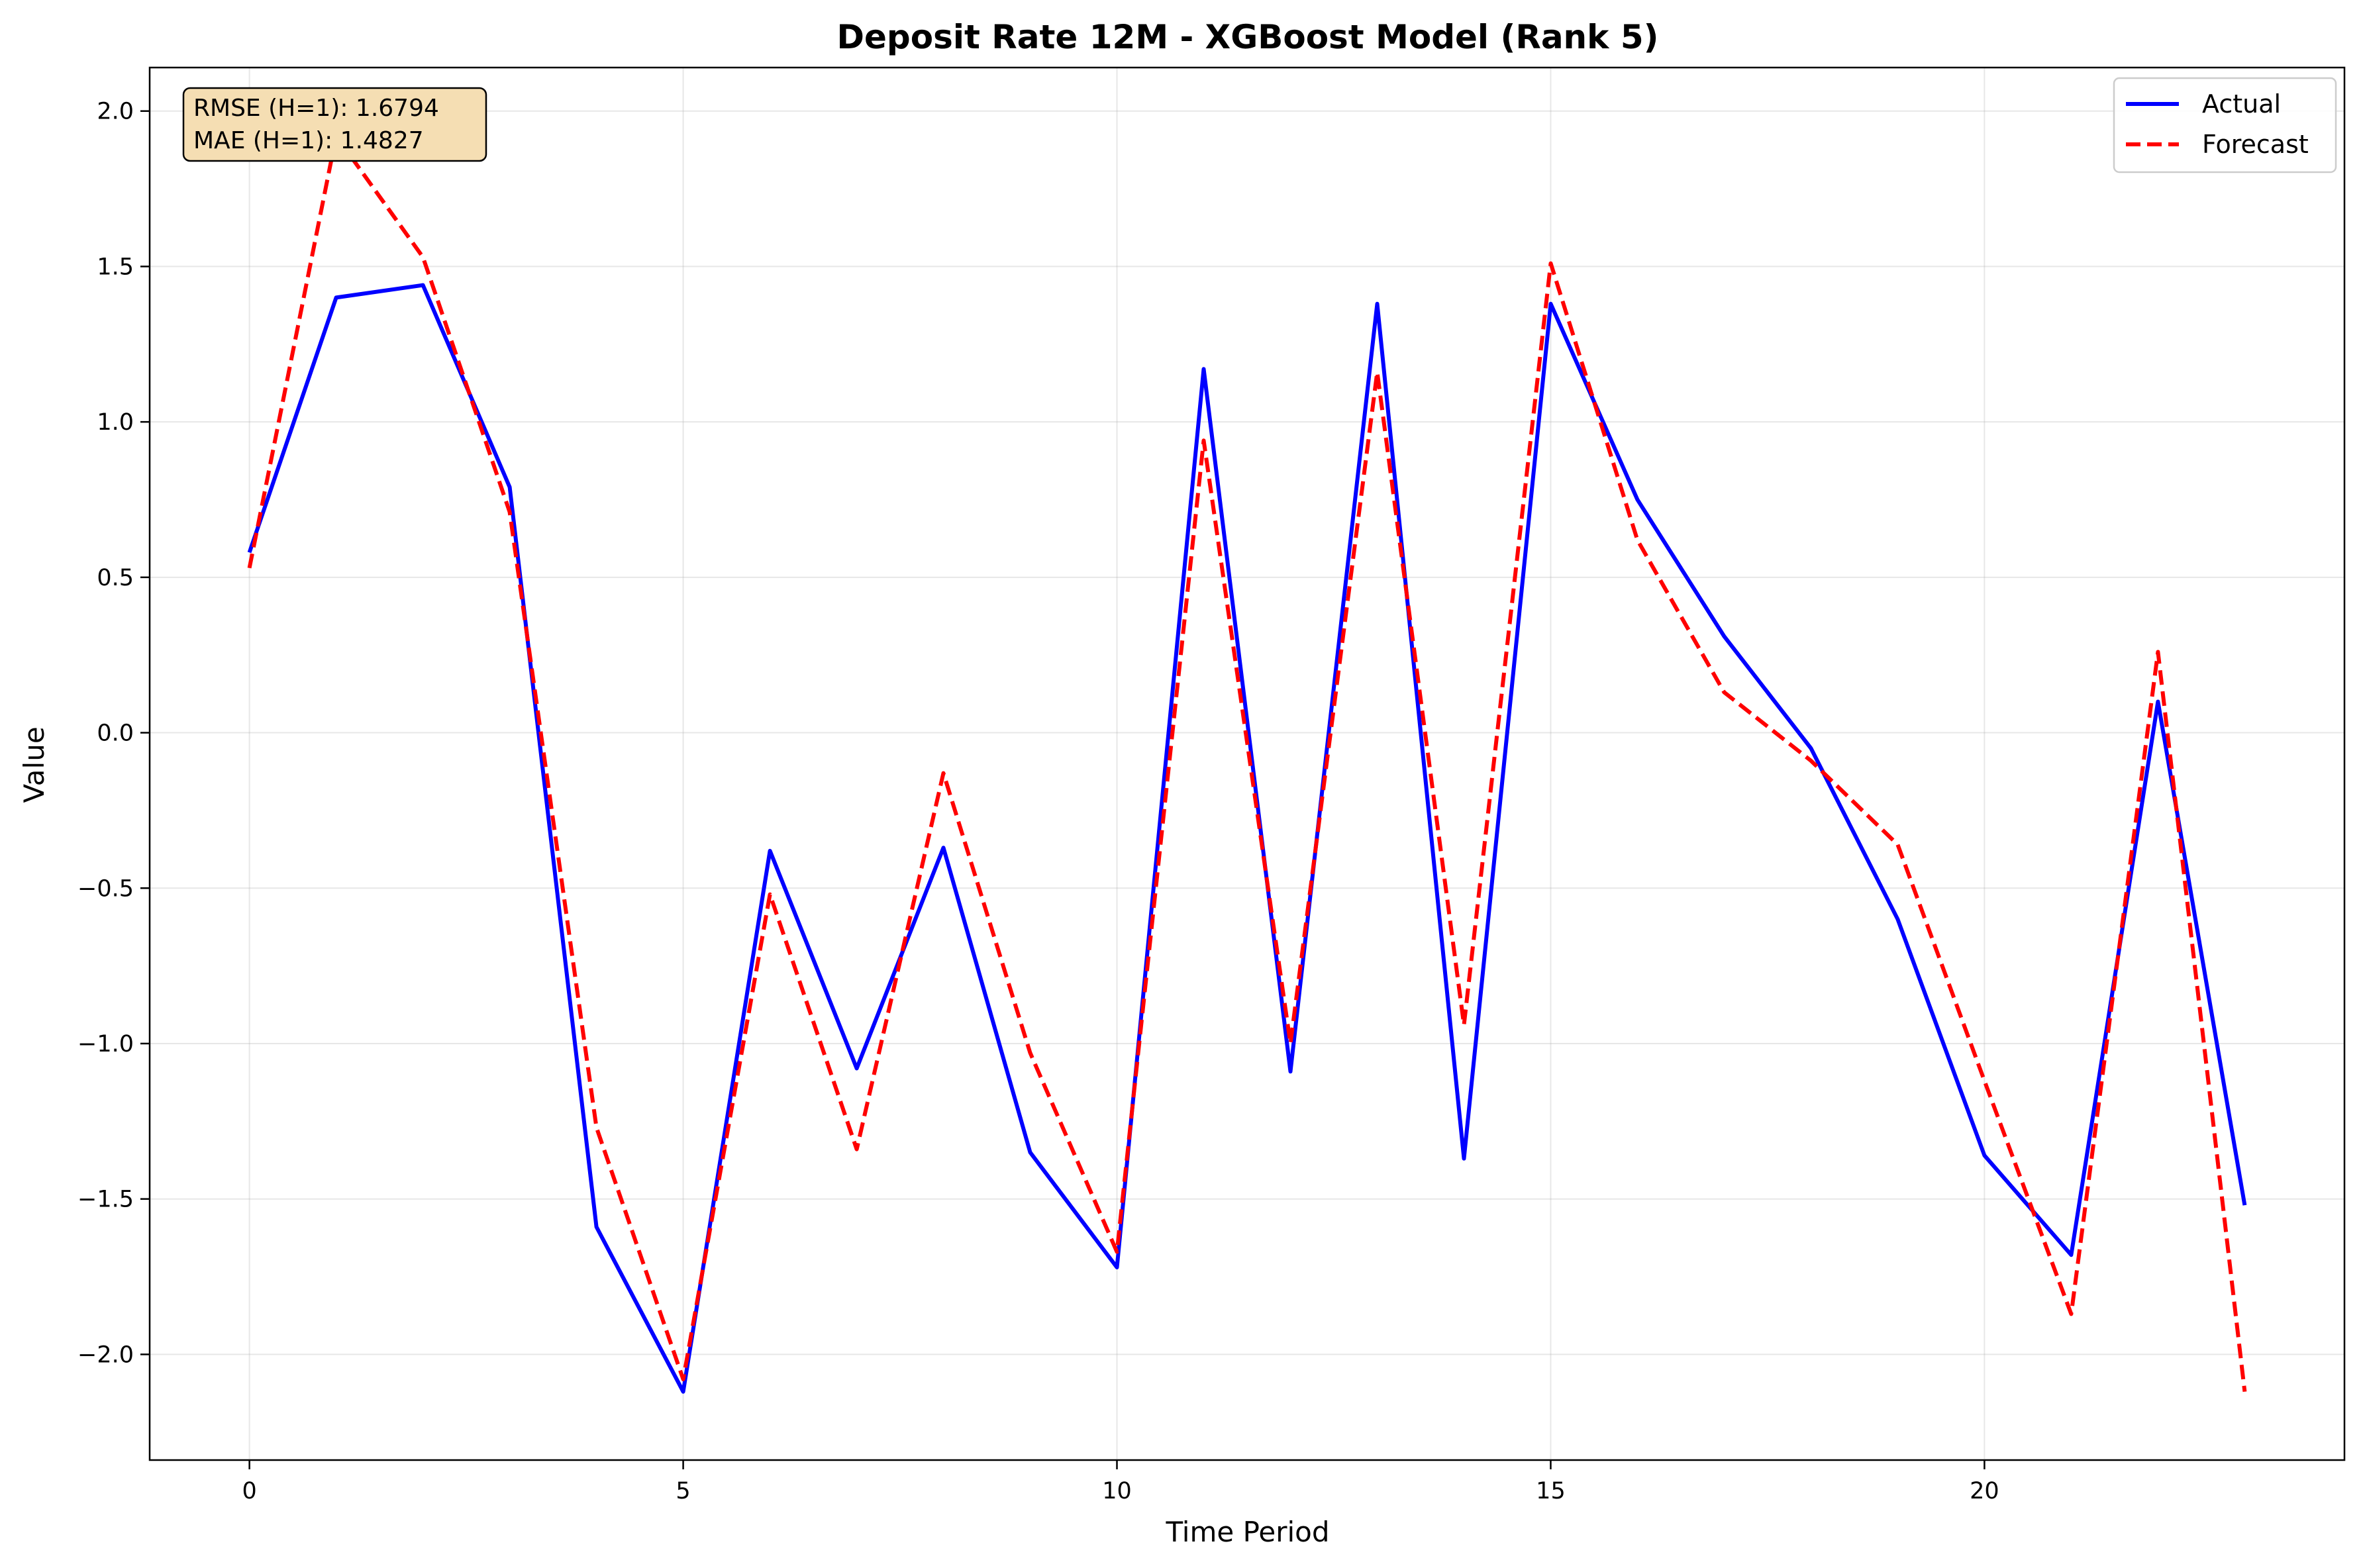 The height and width of the screenshot is (1568, 2363). Describe the element at coordinates (683, 1491) in the screenshot. I see `x-tick-label: 5` at that location.